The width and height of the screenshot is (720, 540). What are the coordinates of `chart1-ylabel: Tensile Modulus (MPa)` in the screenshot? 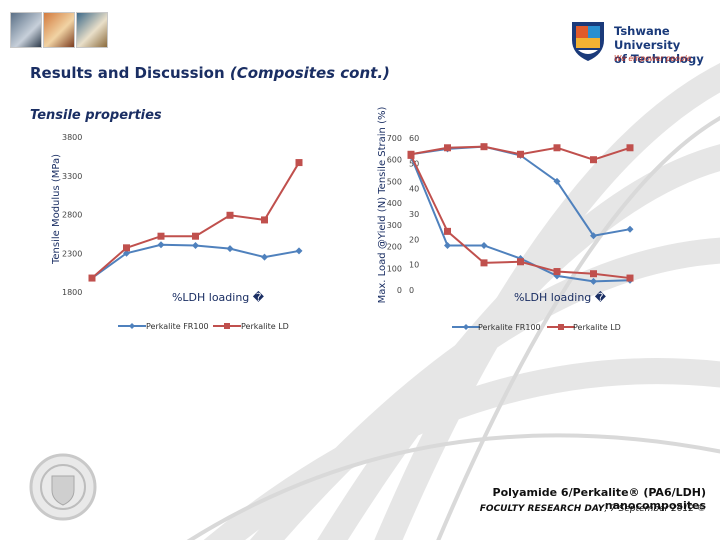 It's located at (56, 209).